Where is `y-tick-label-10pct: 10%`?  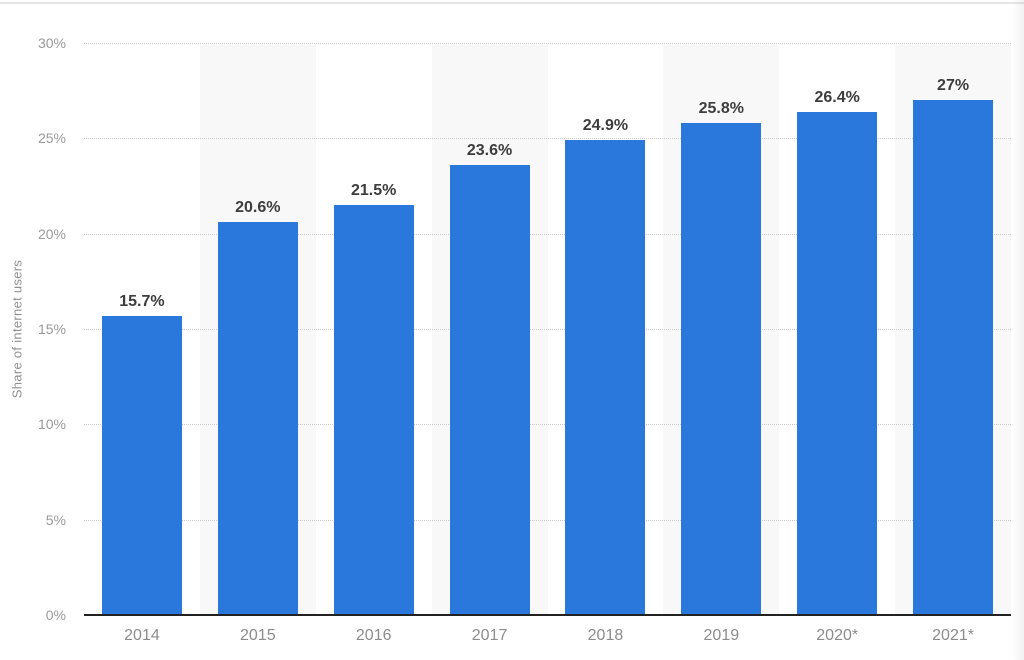 y-tick-label-10pct: 10% is located at coordinates (51, 424).